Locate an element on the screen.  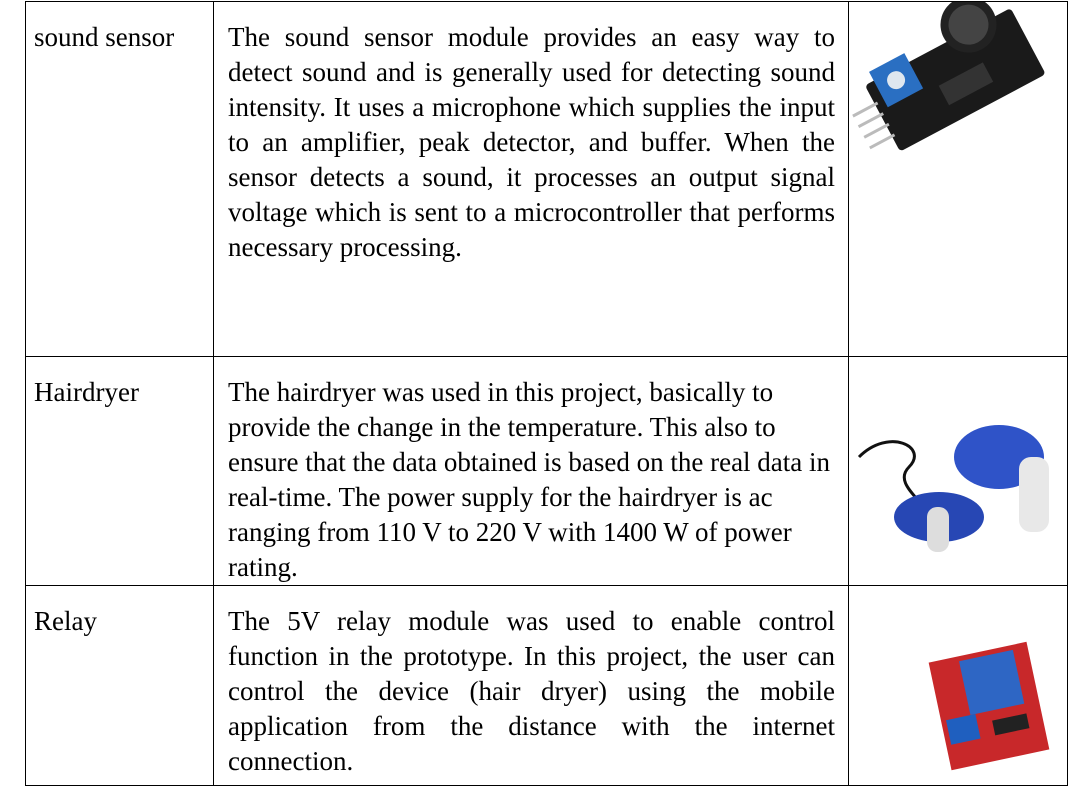
relay-image is located at coordinates (989, 706).